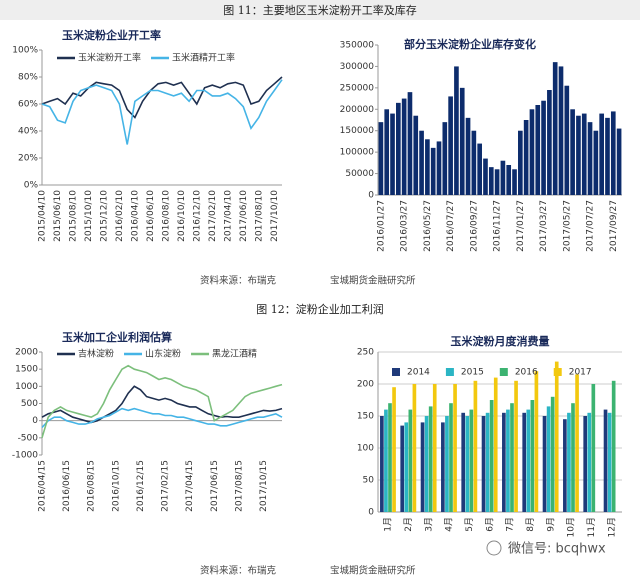 The image size is (640, 579). What do you see at coordinates (26, 353) in the screenshot?
I see `y-tick-label: 2000` at bounding box center [26, 353].